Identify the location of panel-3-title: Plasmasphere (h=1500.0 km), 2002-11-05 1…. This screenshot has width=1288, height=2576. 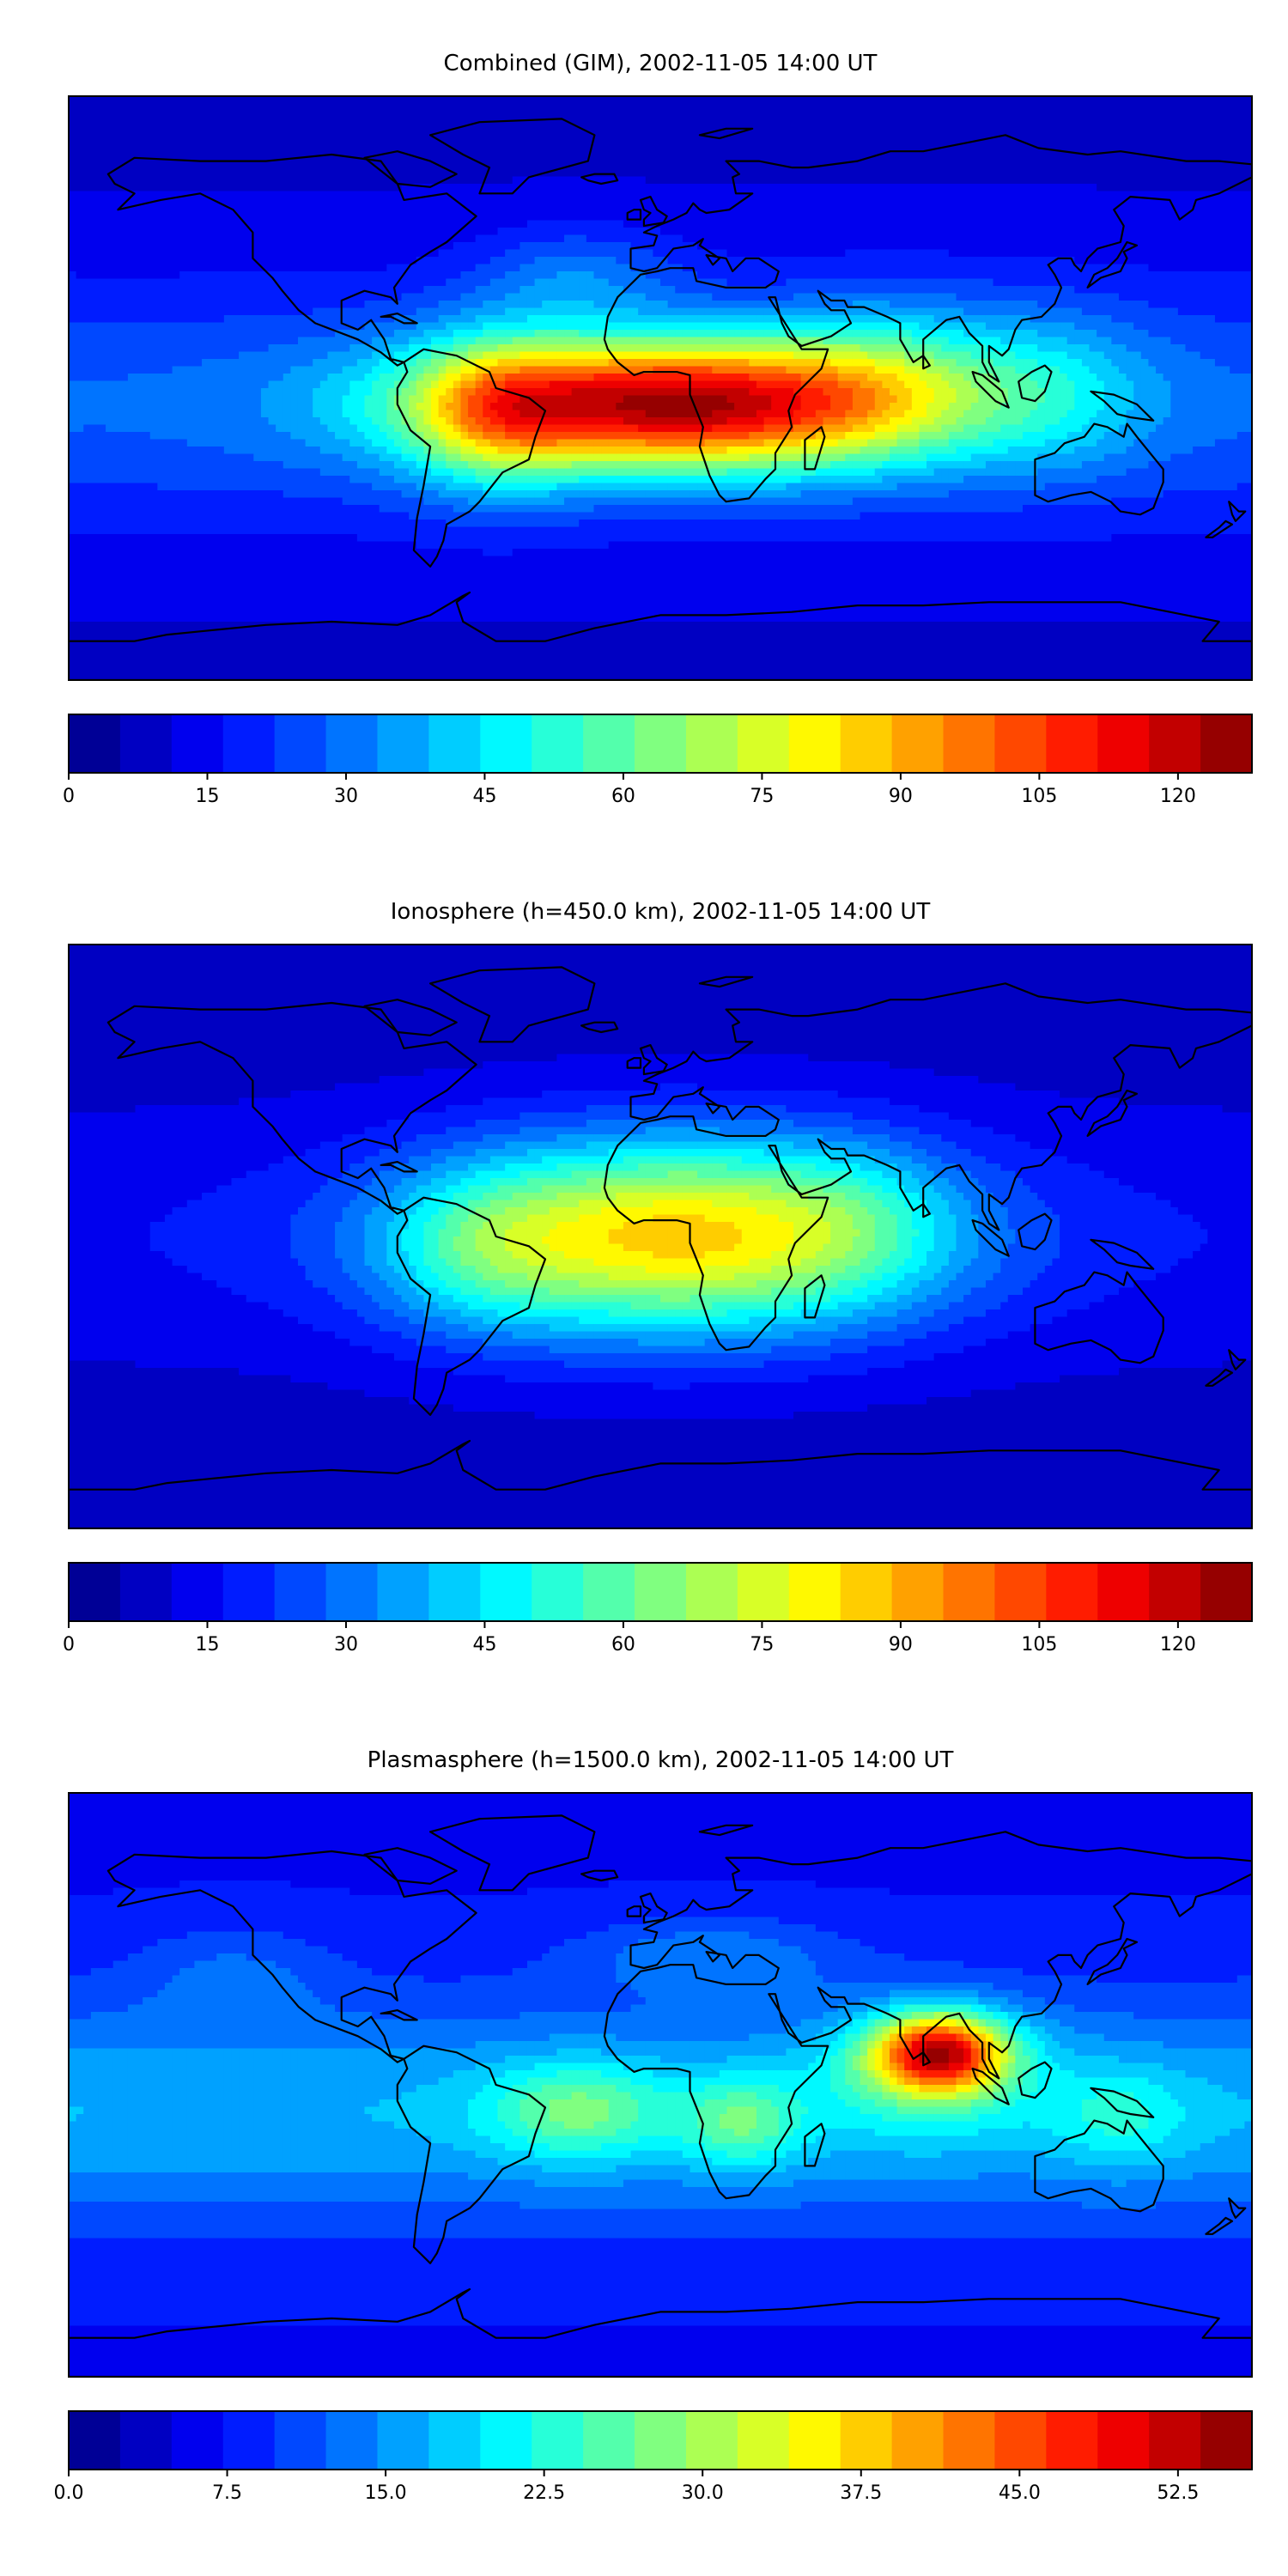
(661, 1760).